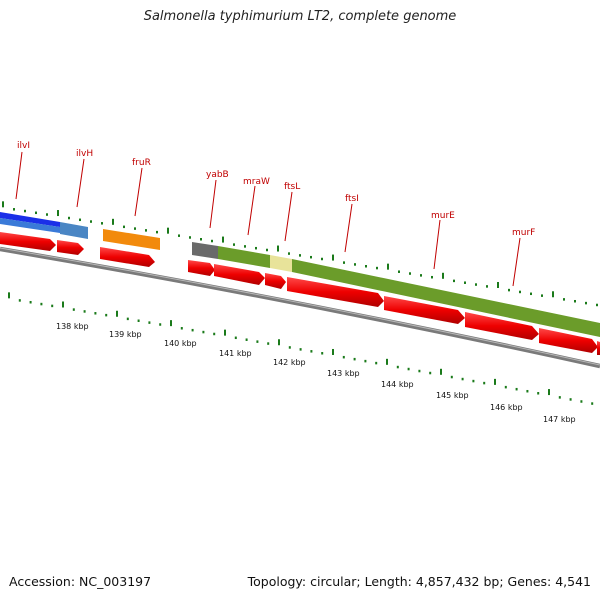 The image size is (600, 600). Describe the element at coordinates (30, 225) in the screenshot. I see `feature-block-ilvI-light` at that location.